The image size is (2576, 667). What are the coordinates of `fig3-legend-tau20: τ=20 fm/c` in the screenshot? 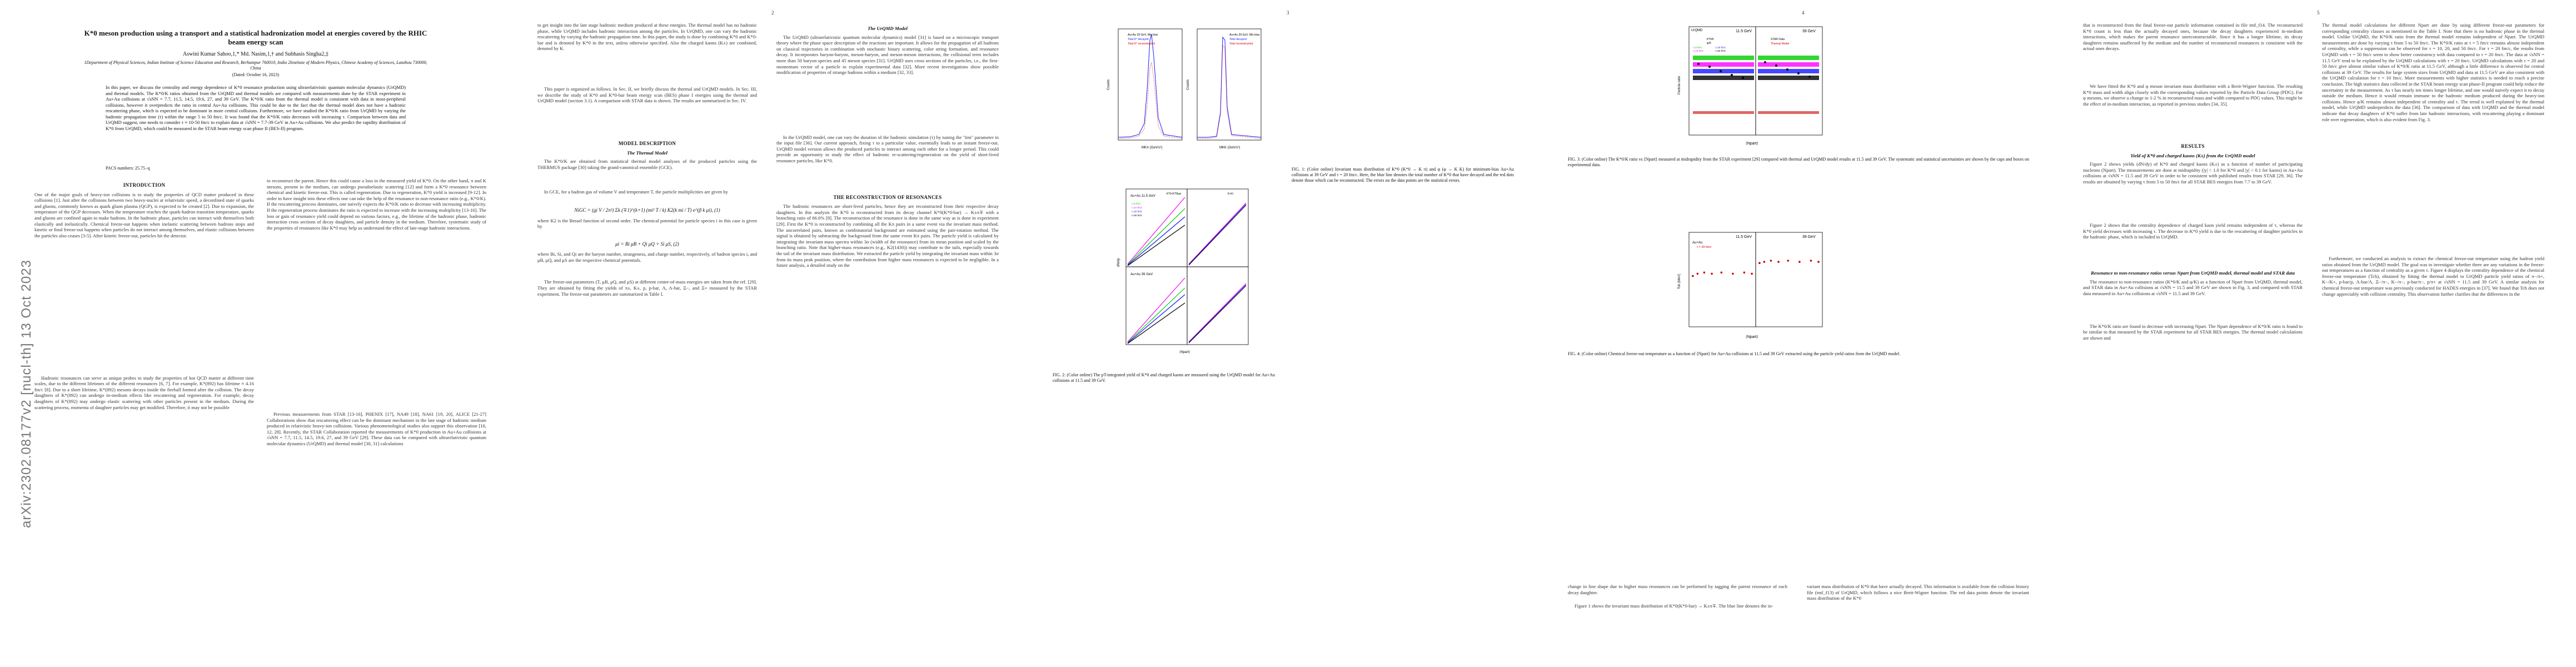 It's located at (1720, 47).